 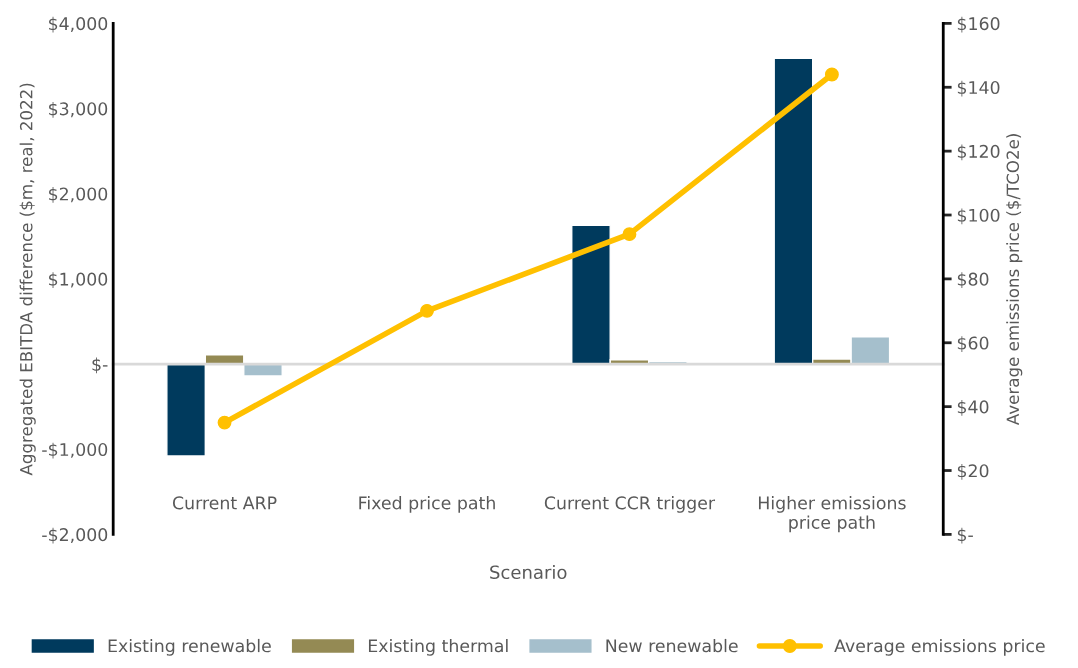 I want to click on y2-tick-label: $120, so click(x=978, y=152).